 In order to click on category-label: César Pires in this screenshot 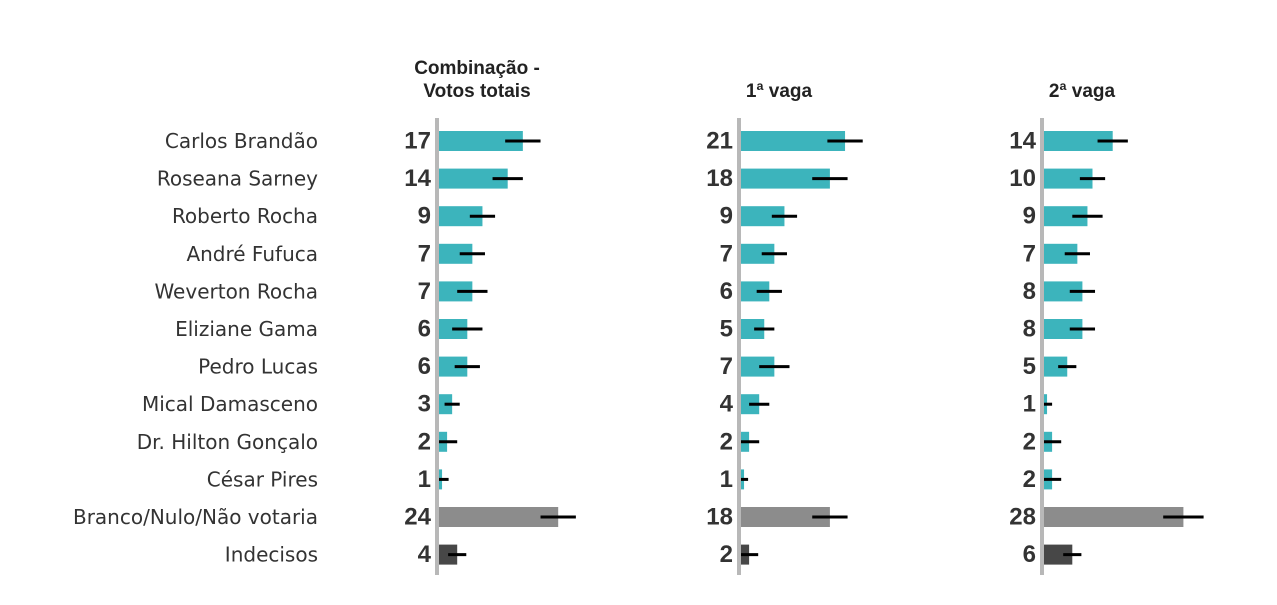, I will do `click(262, 479)`.